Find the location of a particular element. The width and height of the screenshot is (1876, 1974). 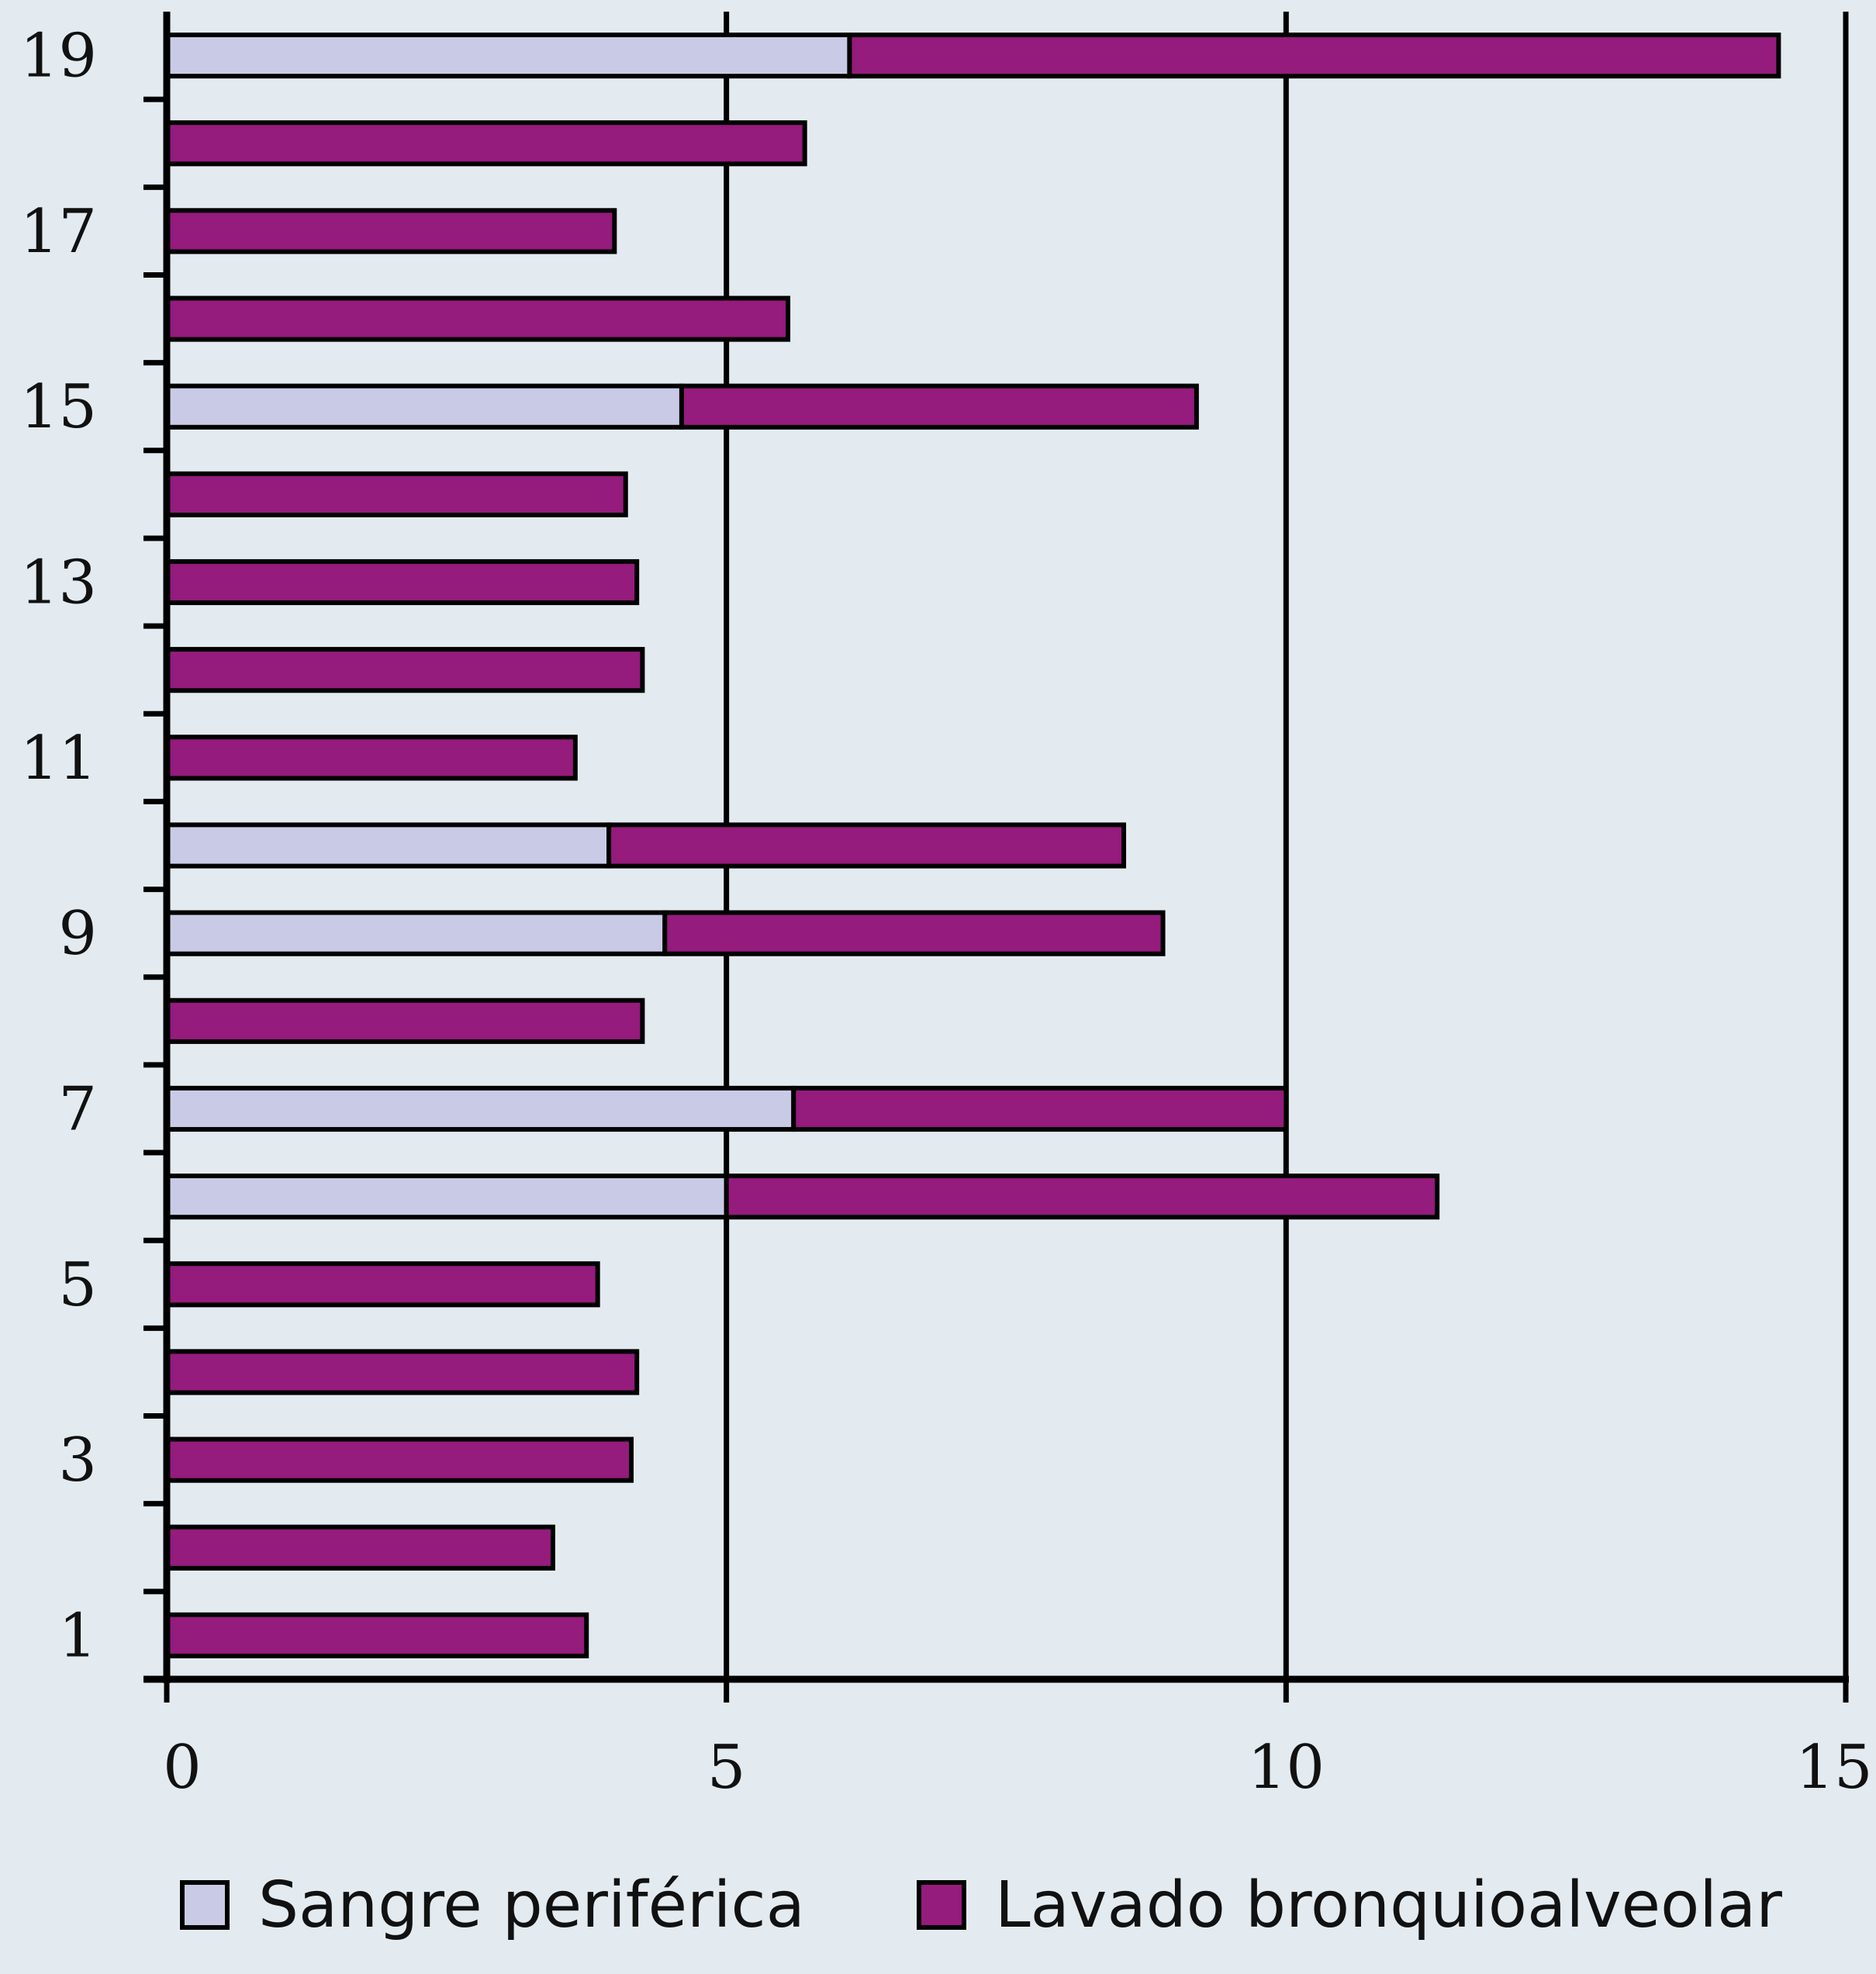

bar-13-lavado is located at coordinates (402, 582).